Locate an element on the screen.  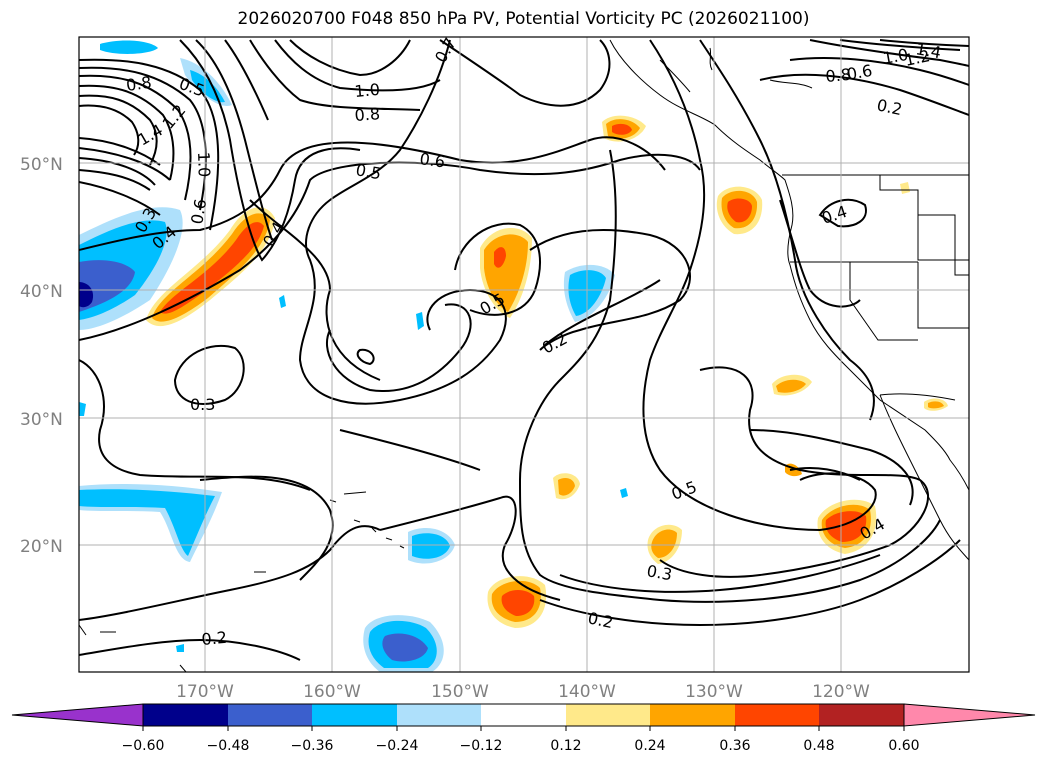
latitude-labels: 50°N 40°N 30°N 20°N is located at coordinates (41, 356).